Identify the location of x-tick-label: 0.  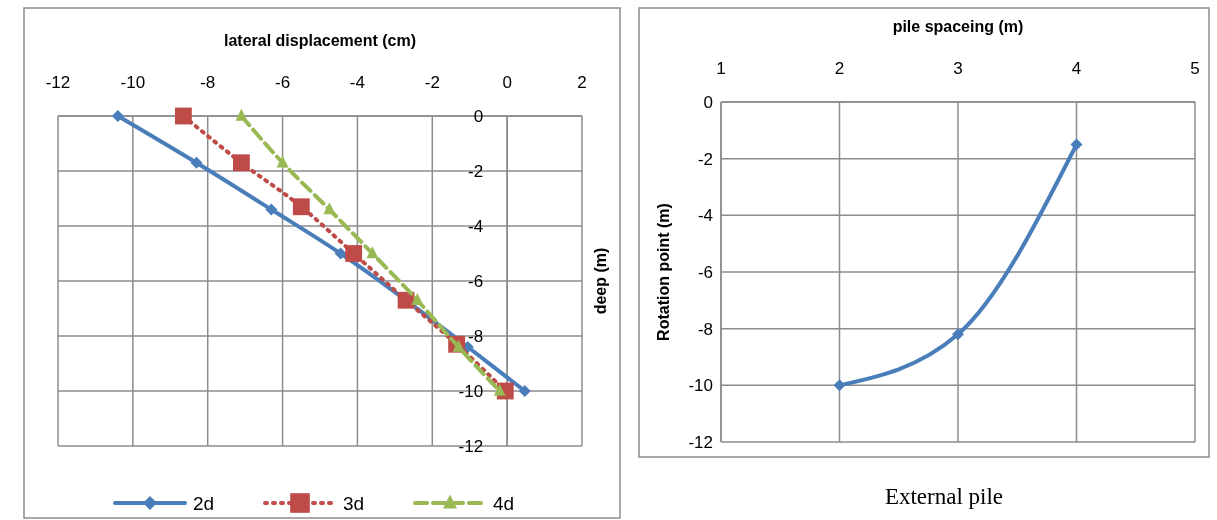
(507, 82).